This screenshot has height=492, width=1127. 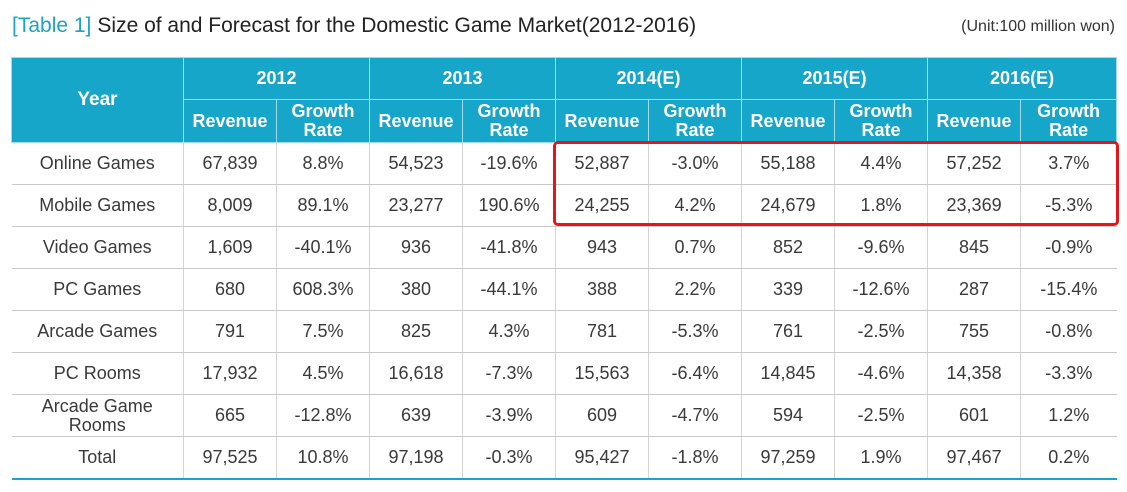 What do you see at coordinates (974, 458) in the screenshot?
I see `revenue-cell: 97,467` at bounding box center [974, 458].